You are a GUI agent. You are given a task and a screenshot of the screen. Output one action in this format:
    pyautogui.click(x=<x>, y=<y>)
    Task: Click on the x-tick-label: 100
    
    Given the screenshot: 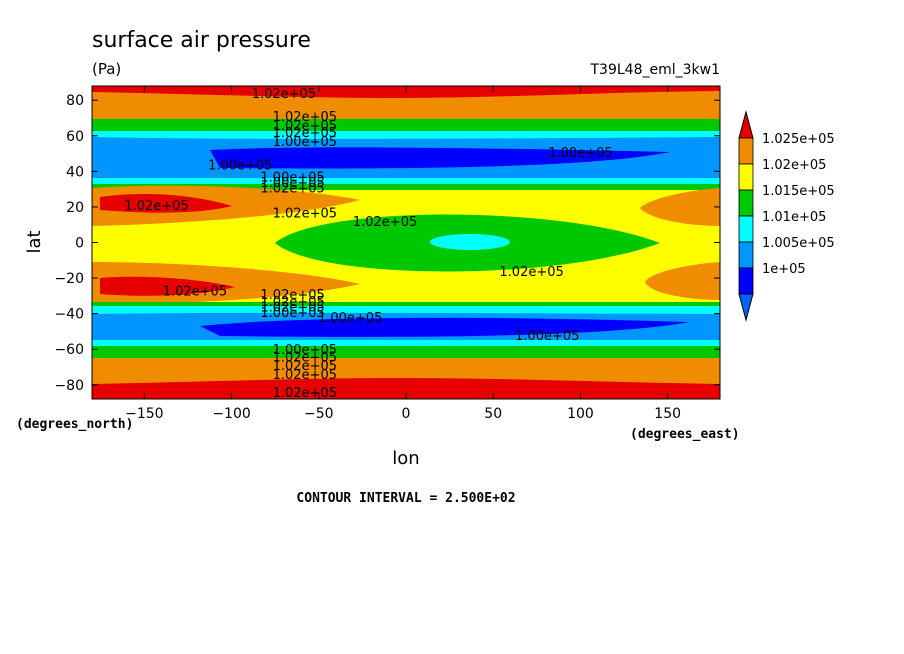 What is the action you would take?
    pyautogui.click(x=580, y=414)
    